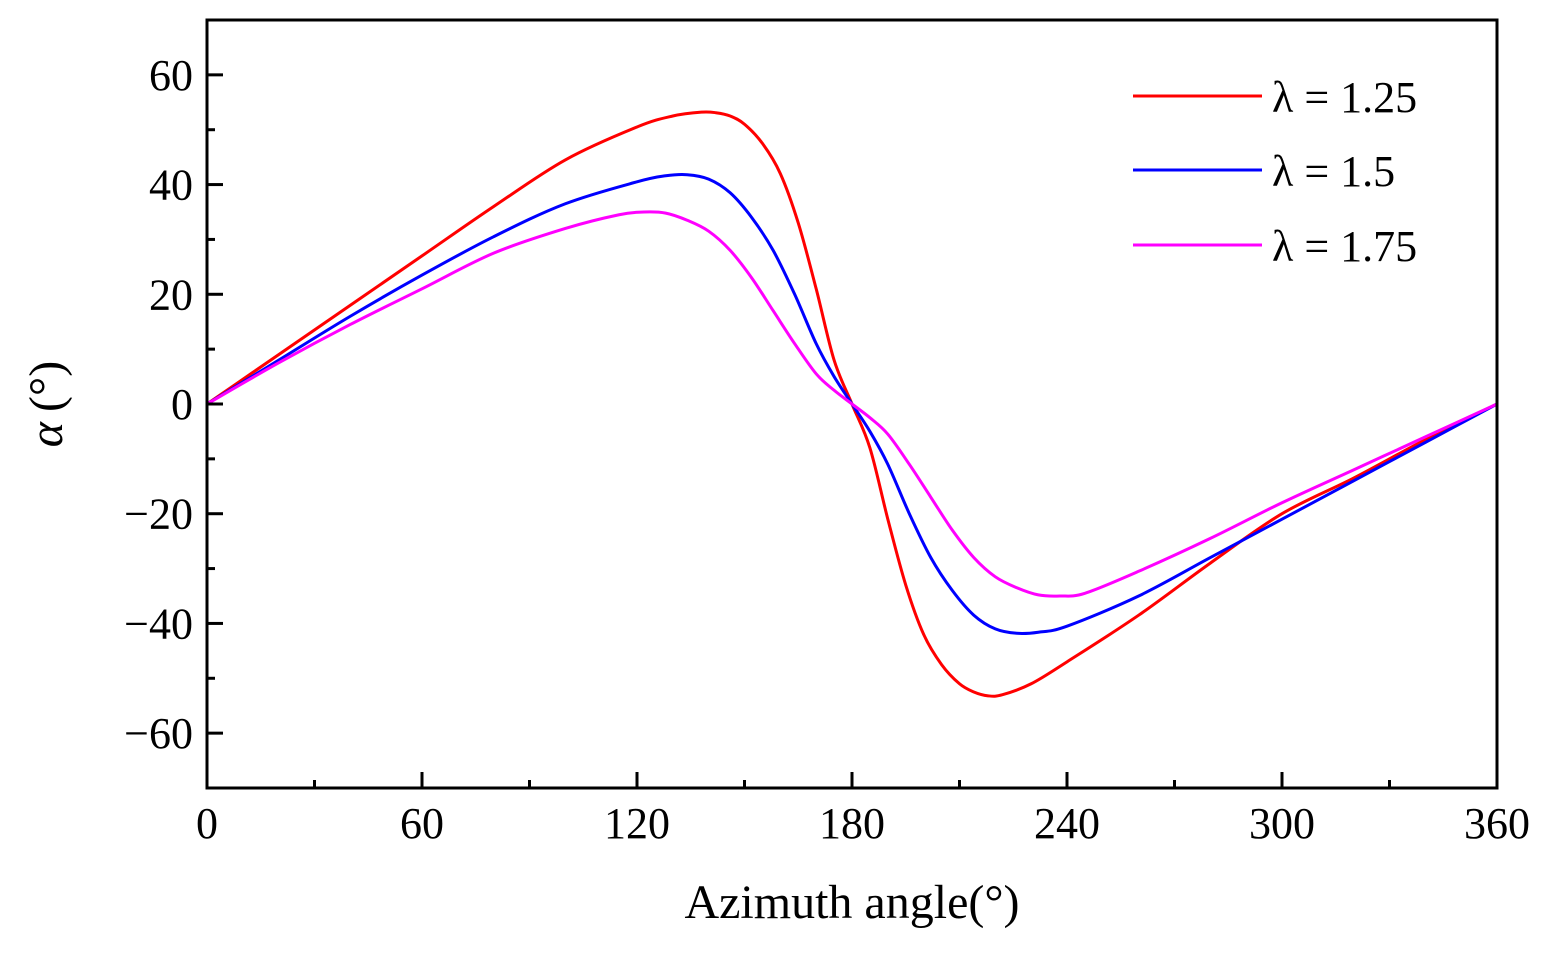 Image resolution: width=1551 pixels, height=953 pixels. I want to click on x-tick-label: 360, so click(1497, 823).